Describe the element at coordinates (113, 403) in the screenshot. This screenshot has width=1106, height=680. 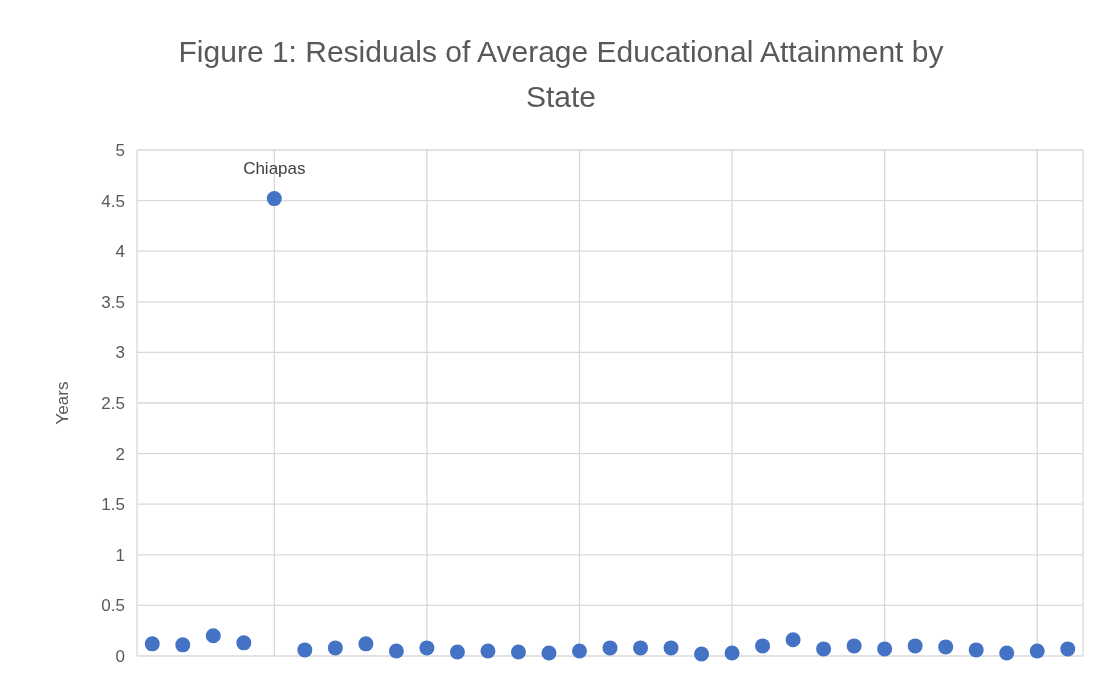
I see `y-tick-label: 2.5` at that location.